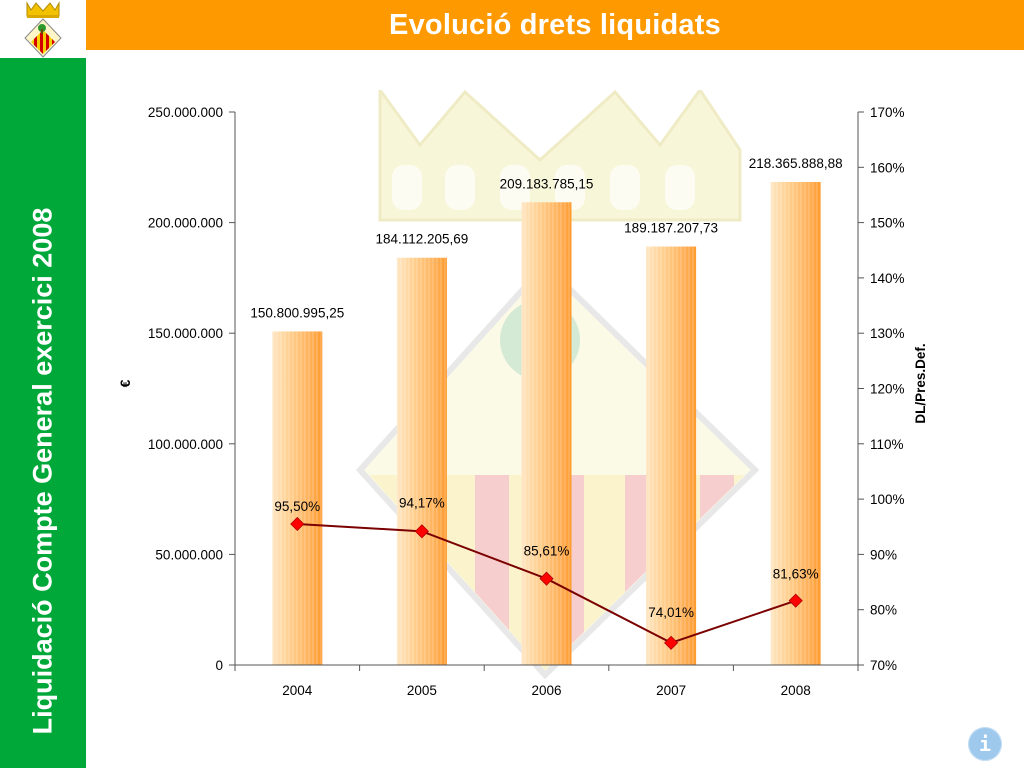 The height and width of the screenshot is (768, 1024). I want to click on y-right-tick-label: 80%, so click(883, 610).